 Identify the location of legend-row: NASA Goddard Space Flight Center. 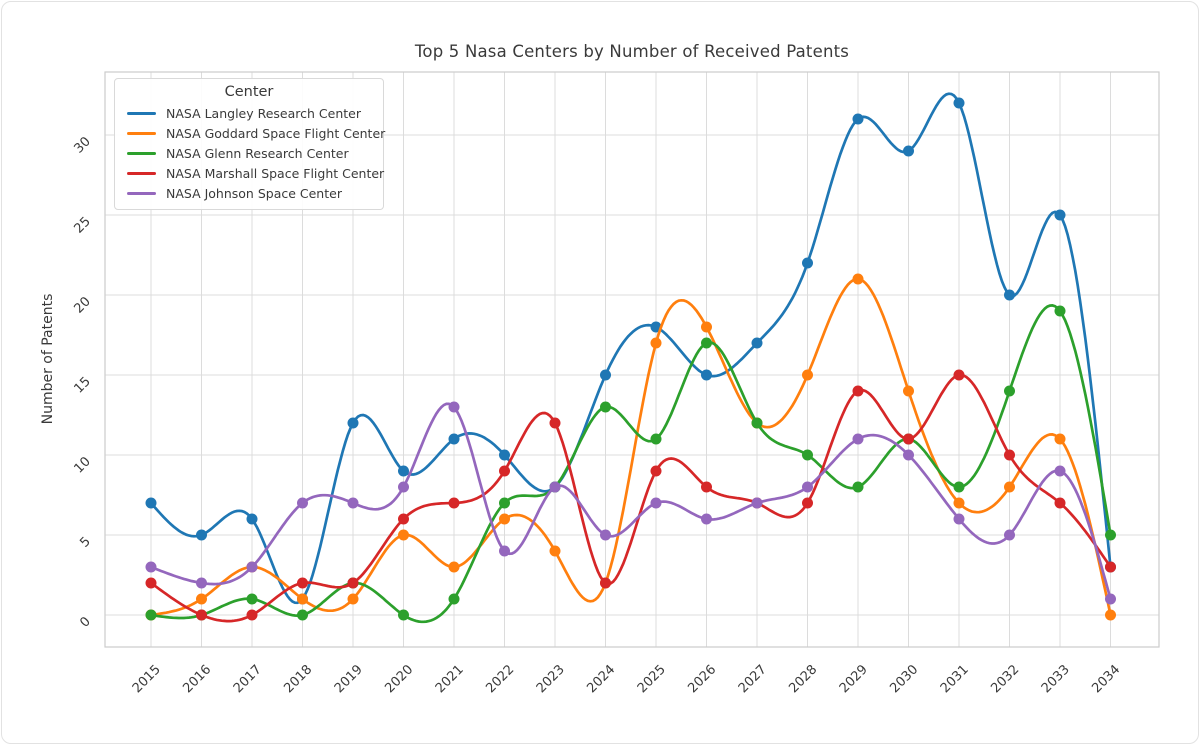
(250, 133).